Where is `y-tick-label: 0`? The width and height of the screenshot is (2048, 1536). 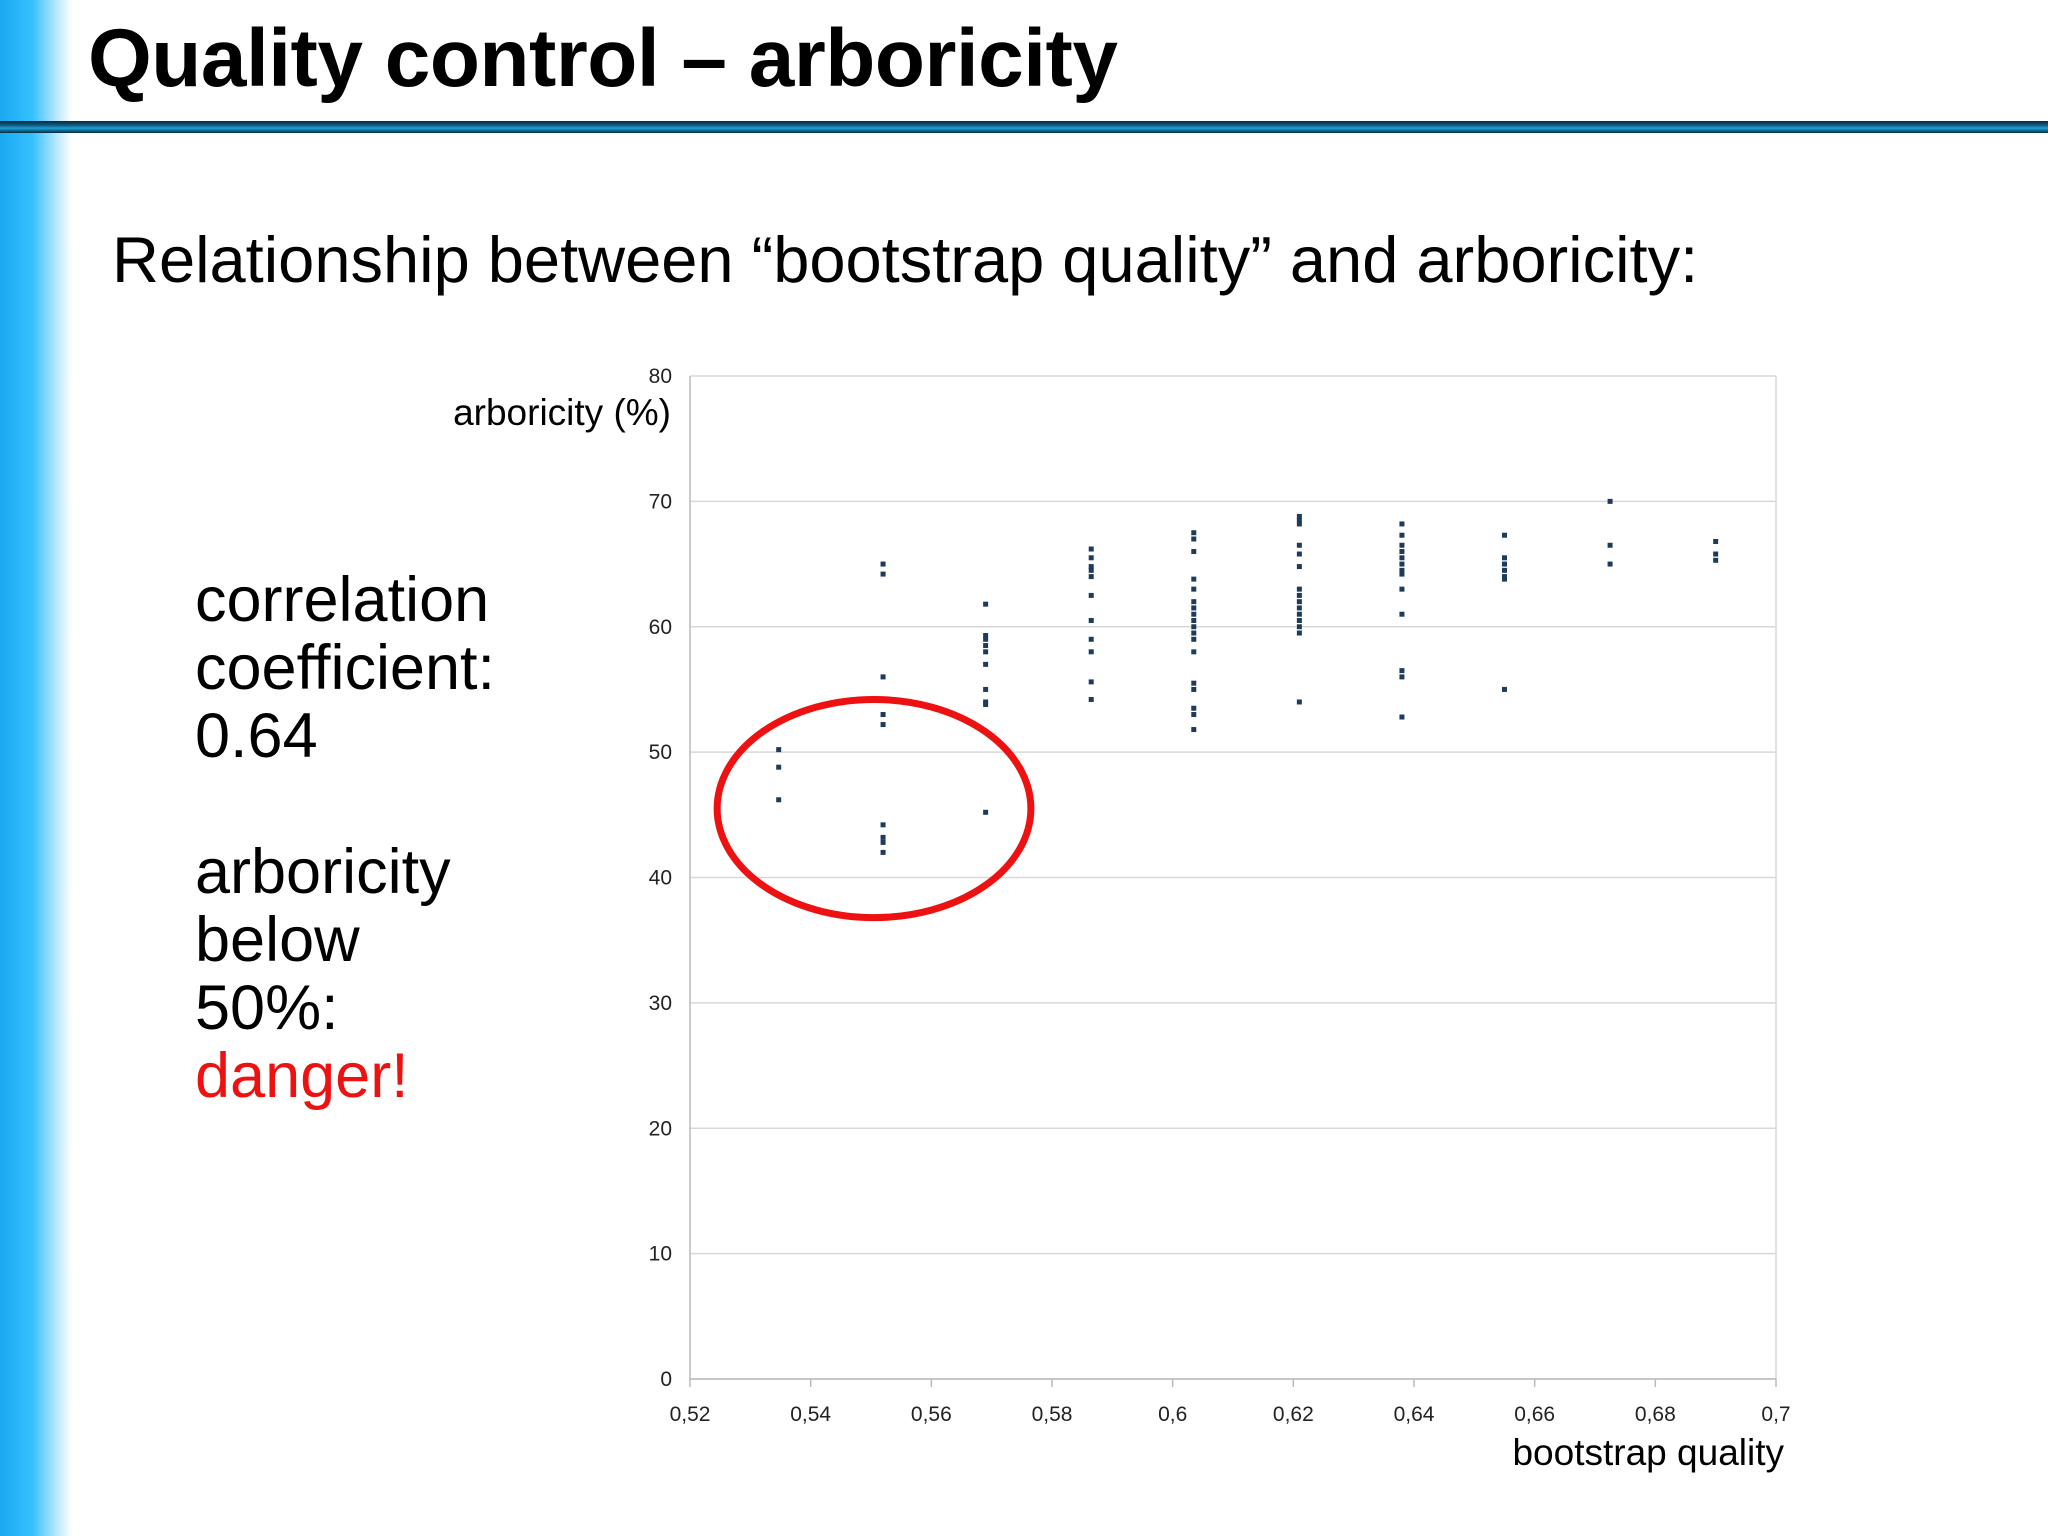
y-tick-label: 0 is located at coordinates (666, 1379).